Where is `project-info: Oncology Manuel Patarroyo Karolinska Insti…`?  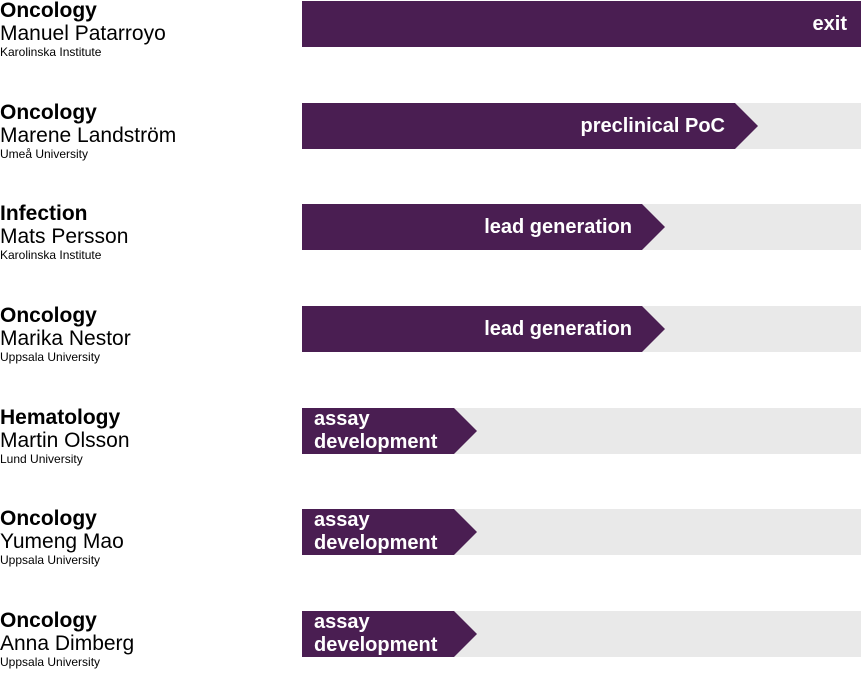
project-info: Oncology Manuel Patarroyo Karolinska Insti… is located at coordinates (150, 30).